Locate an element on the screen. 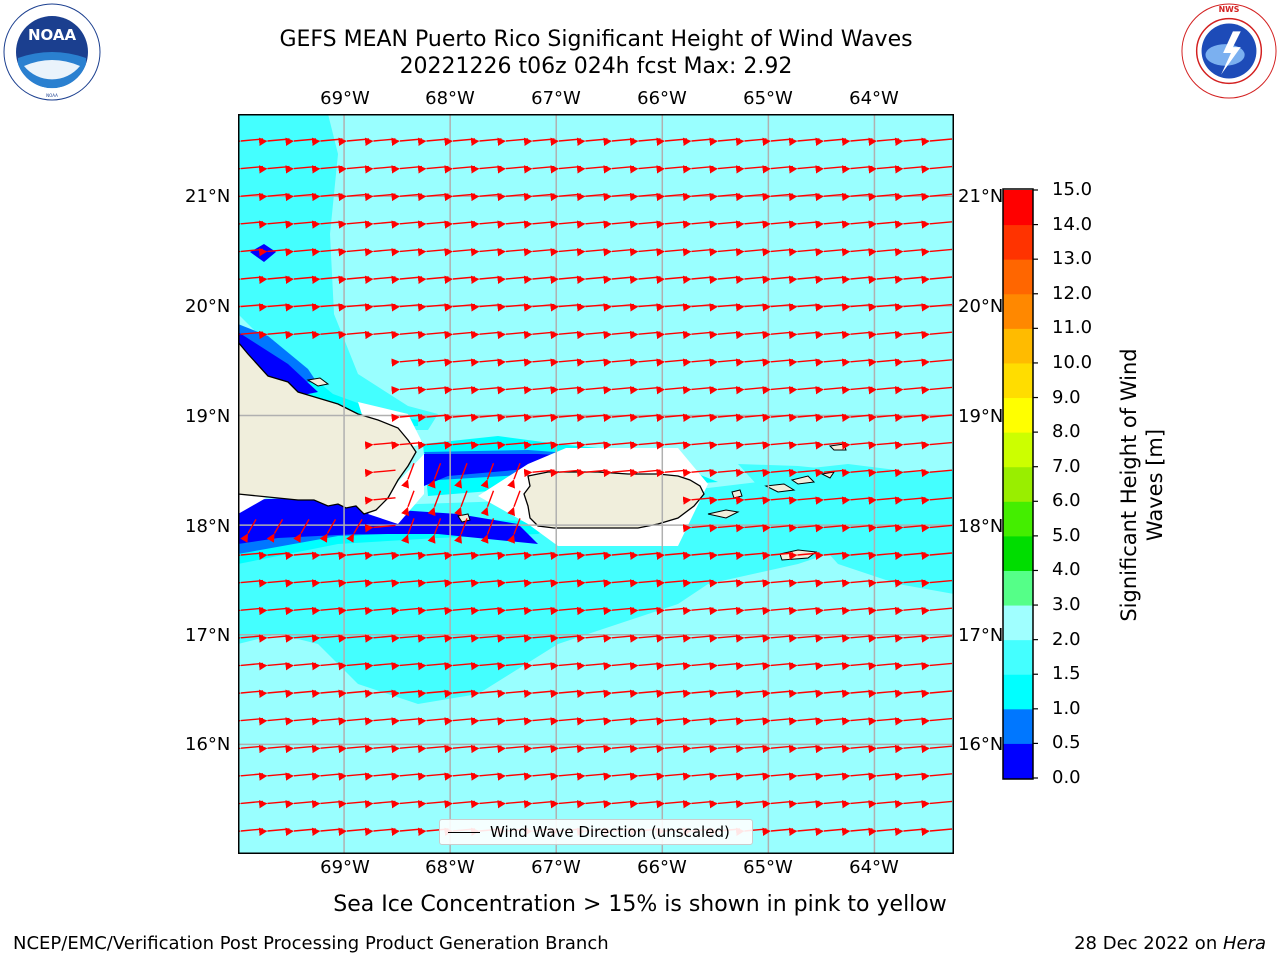 This screenshot has height=960, width=1280. lon-label-bottom-64: 64°W is located at coordinates (874, 867).